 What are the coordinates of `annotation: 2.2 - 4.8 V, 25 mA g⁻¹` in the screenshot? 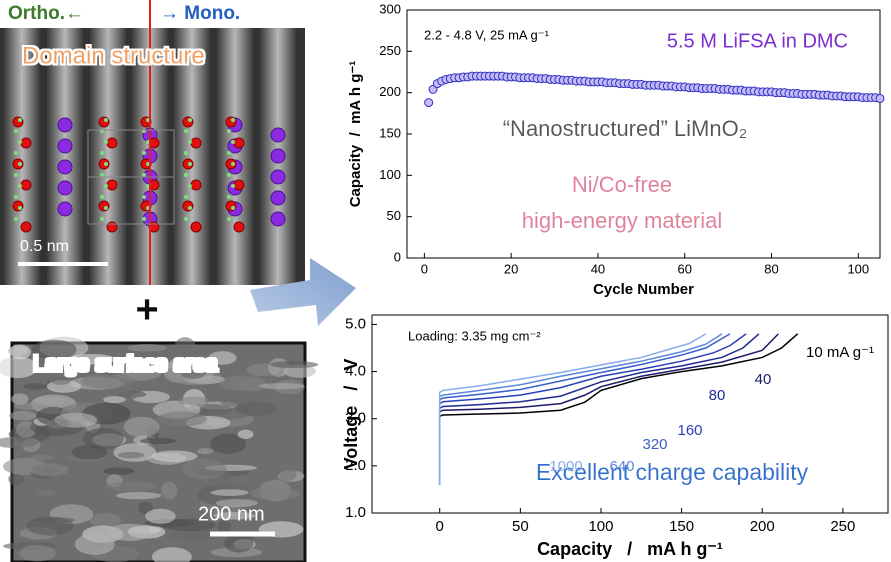 It's located at (487, 34).